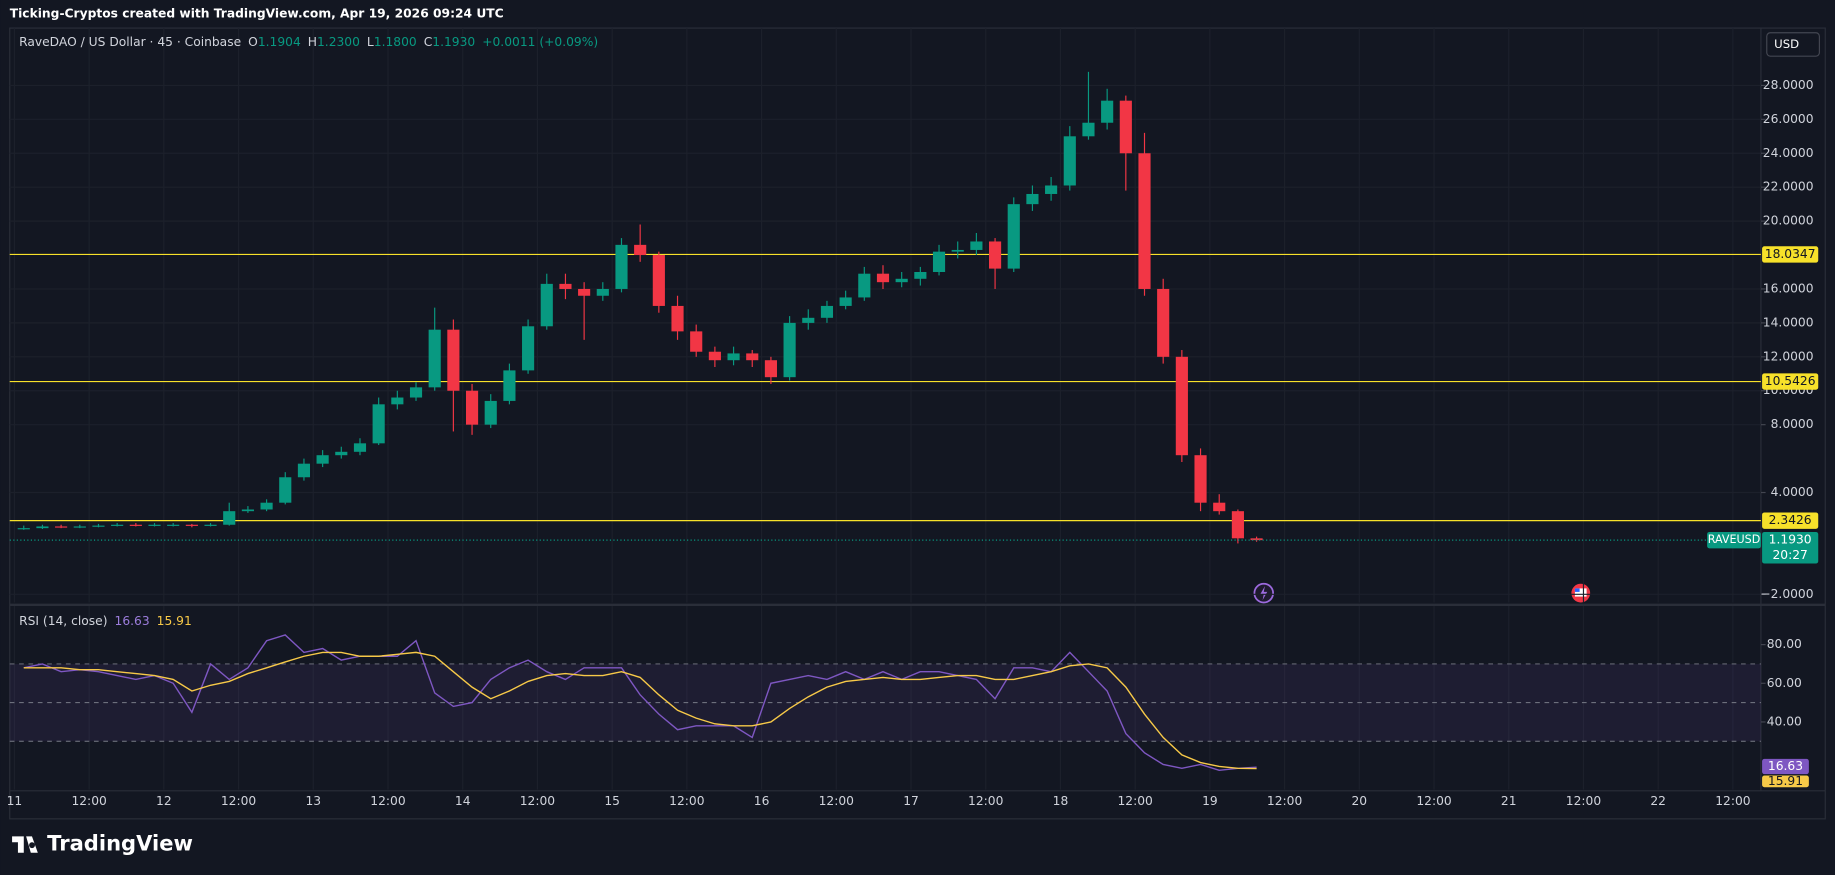 The image size is (1835, 875). I want to click on lightning-icon, so click(1263, 593).